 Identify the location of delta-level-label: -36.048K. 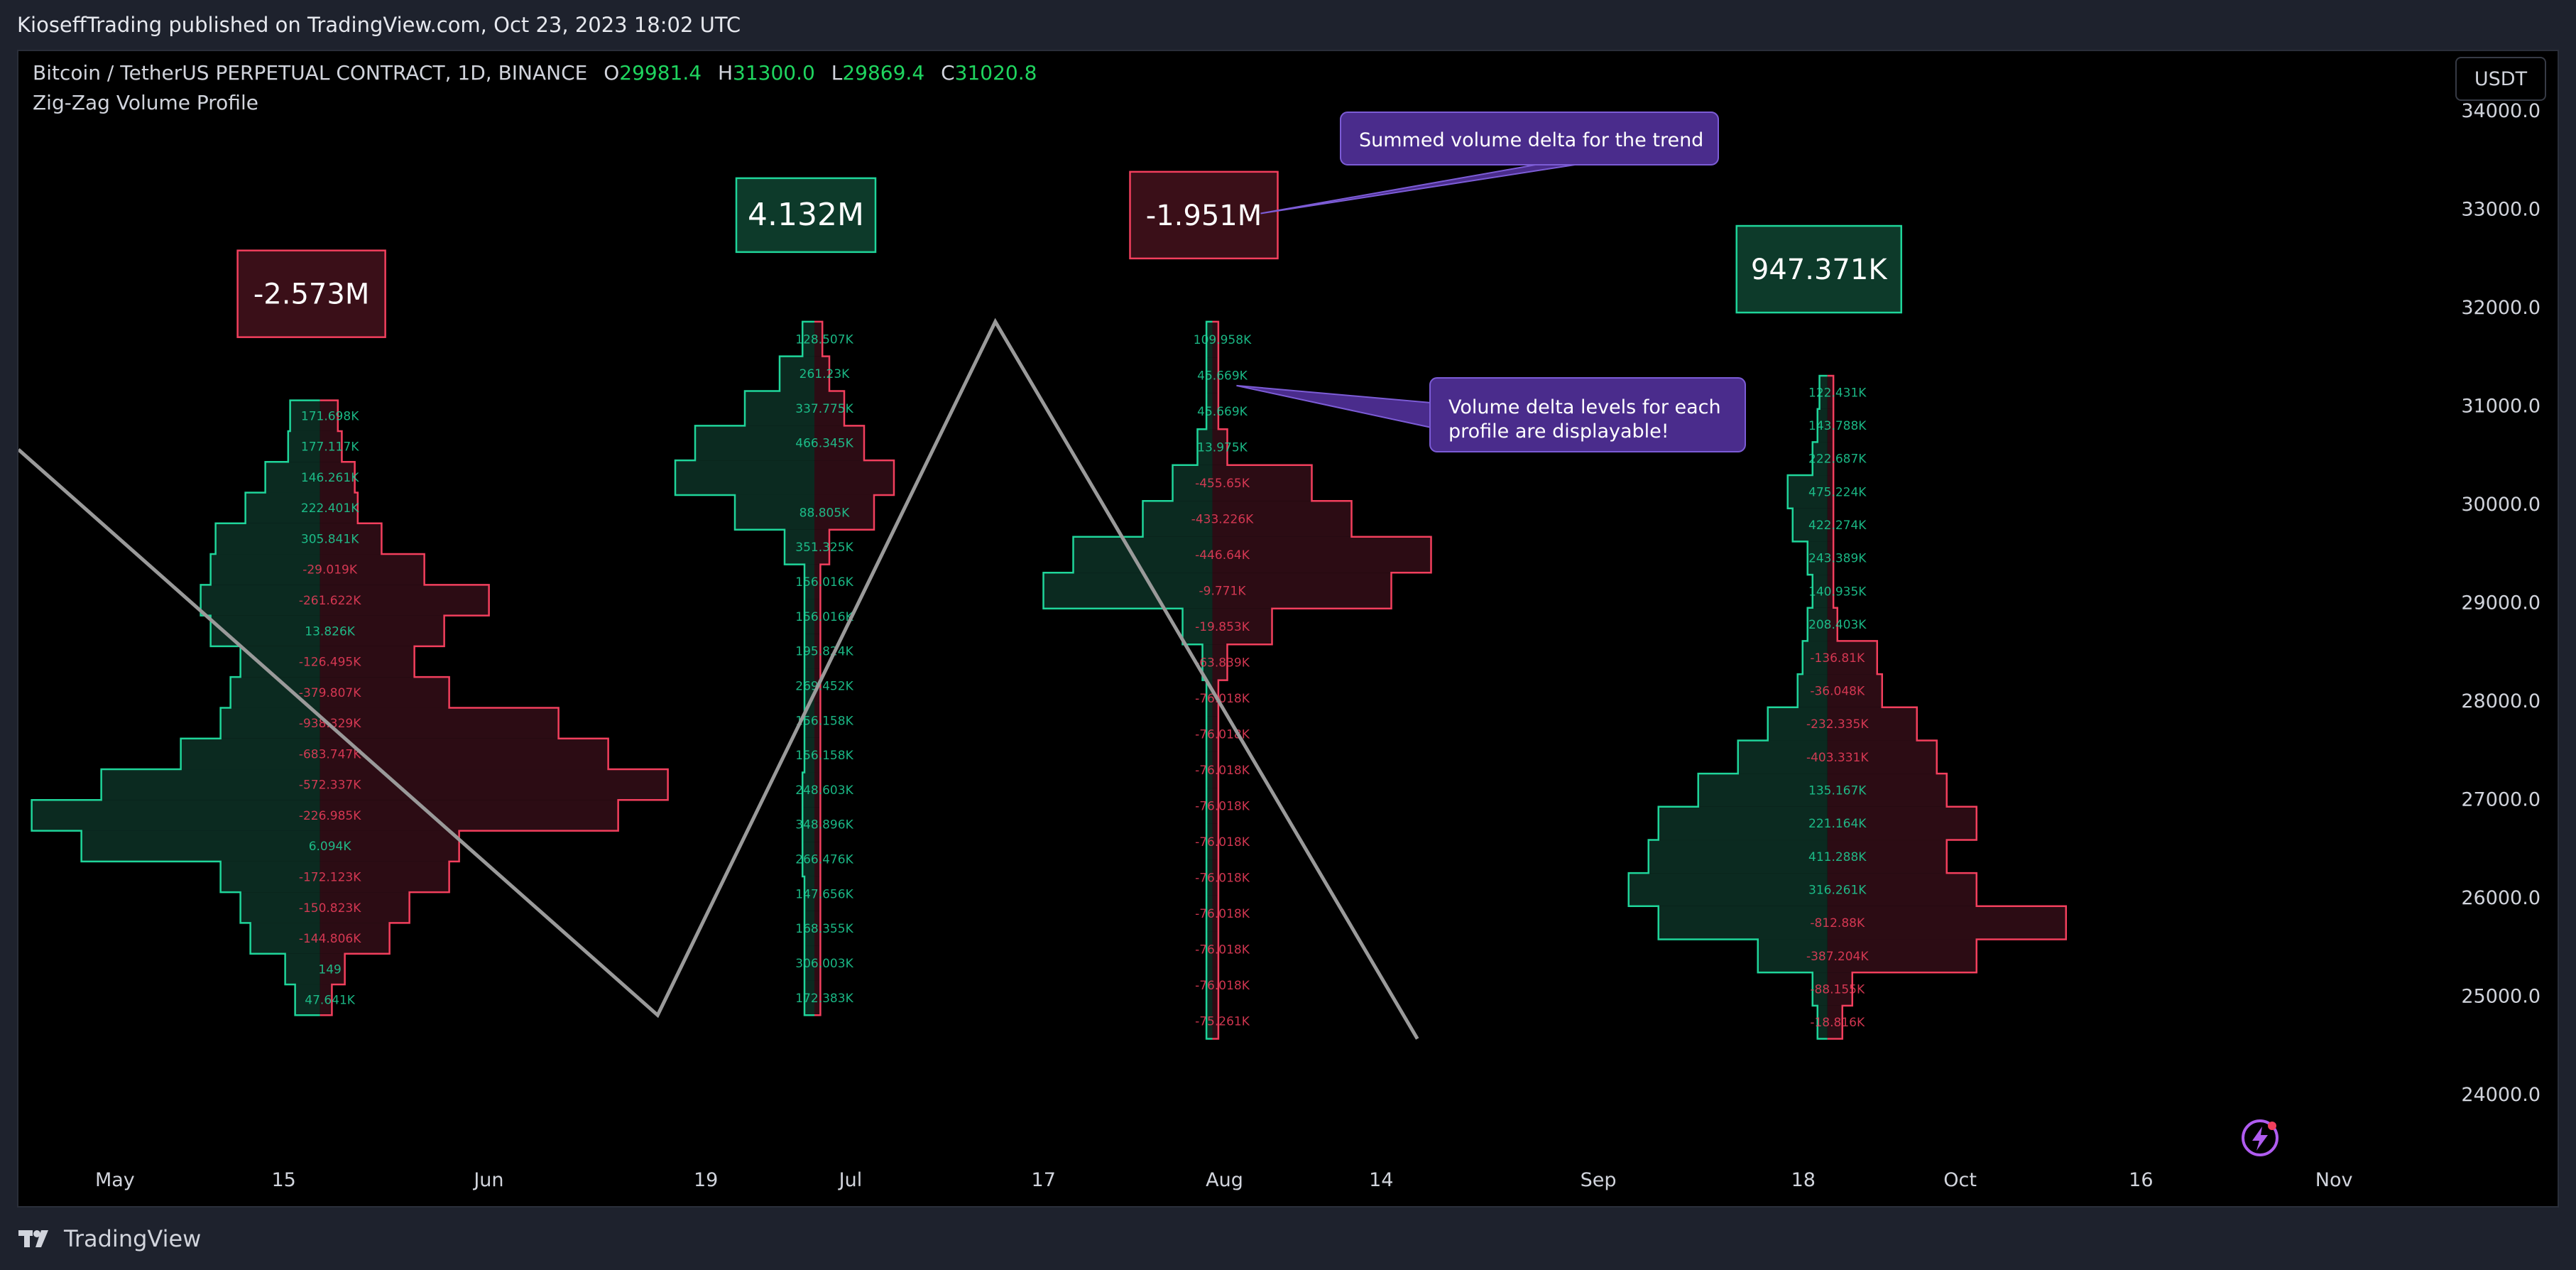
(1837, 691).